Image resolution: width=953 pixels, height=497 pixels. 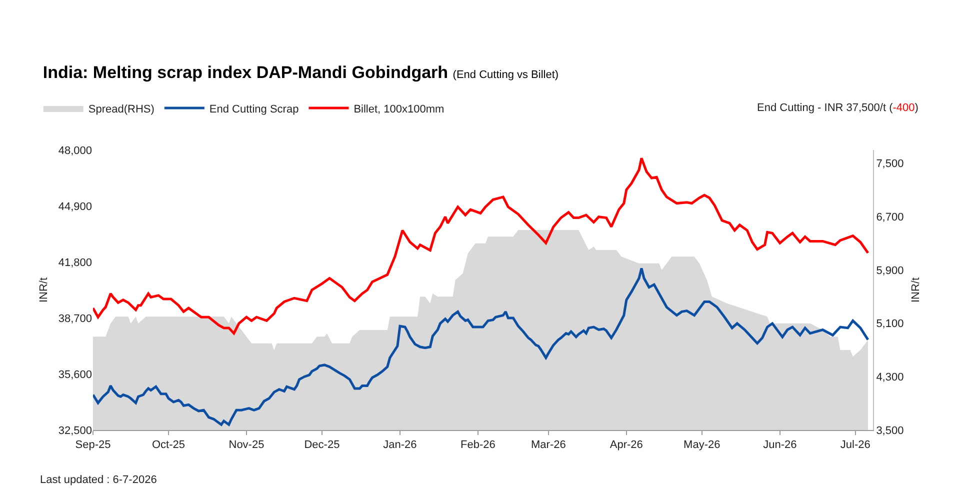 What do you see at coordinates (916, 290) in the screenshot?
I see `y2-axis-title: INR/t` at bounding box center [916, 290].